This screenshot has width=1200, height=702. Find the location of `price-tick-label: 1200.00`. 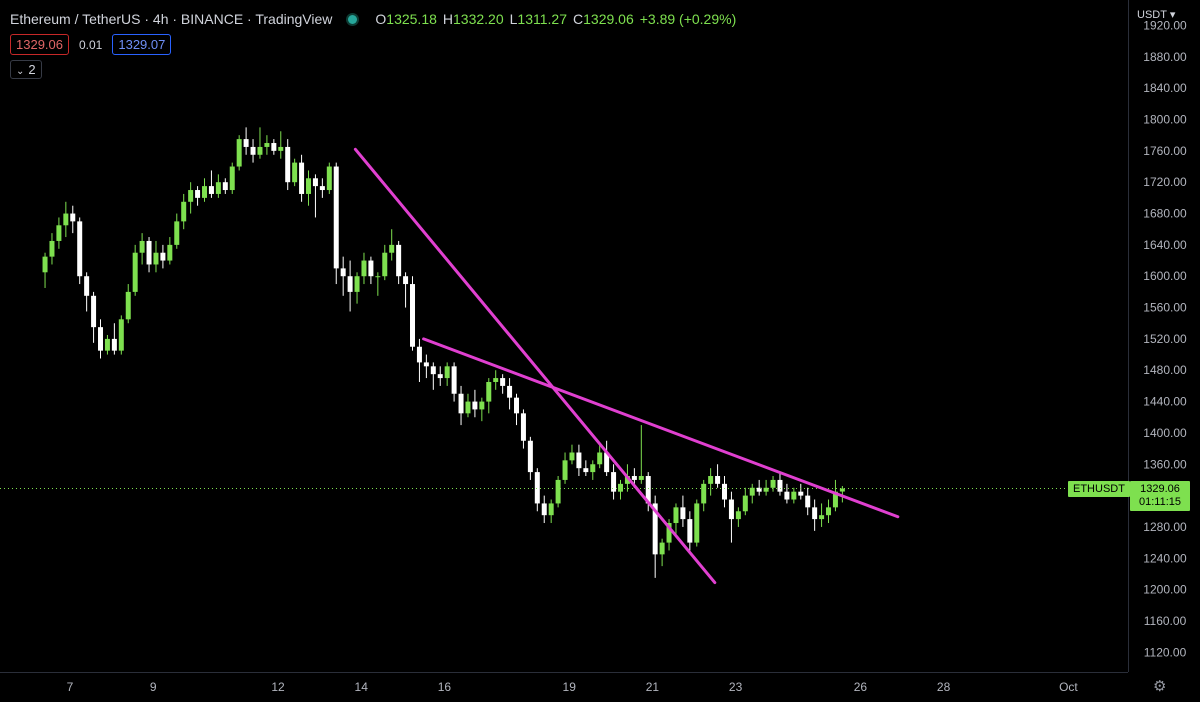

price-tick-label: 1200.00 is located at coordinates (1165, 590).